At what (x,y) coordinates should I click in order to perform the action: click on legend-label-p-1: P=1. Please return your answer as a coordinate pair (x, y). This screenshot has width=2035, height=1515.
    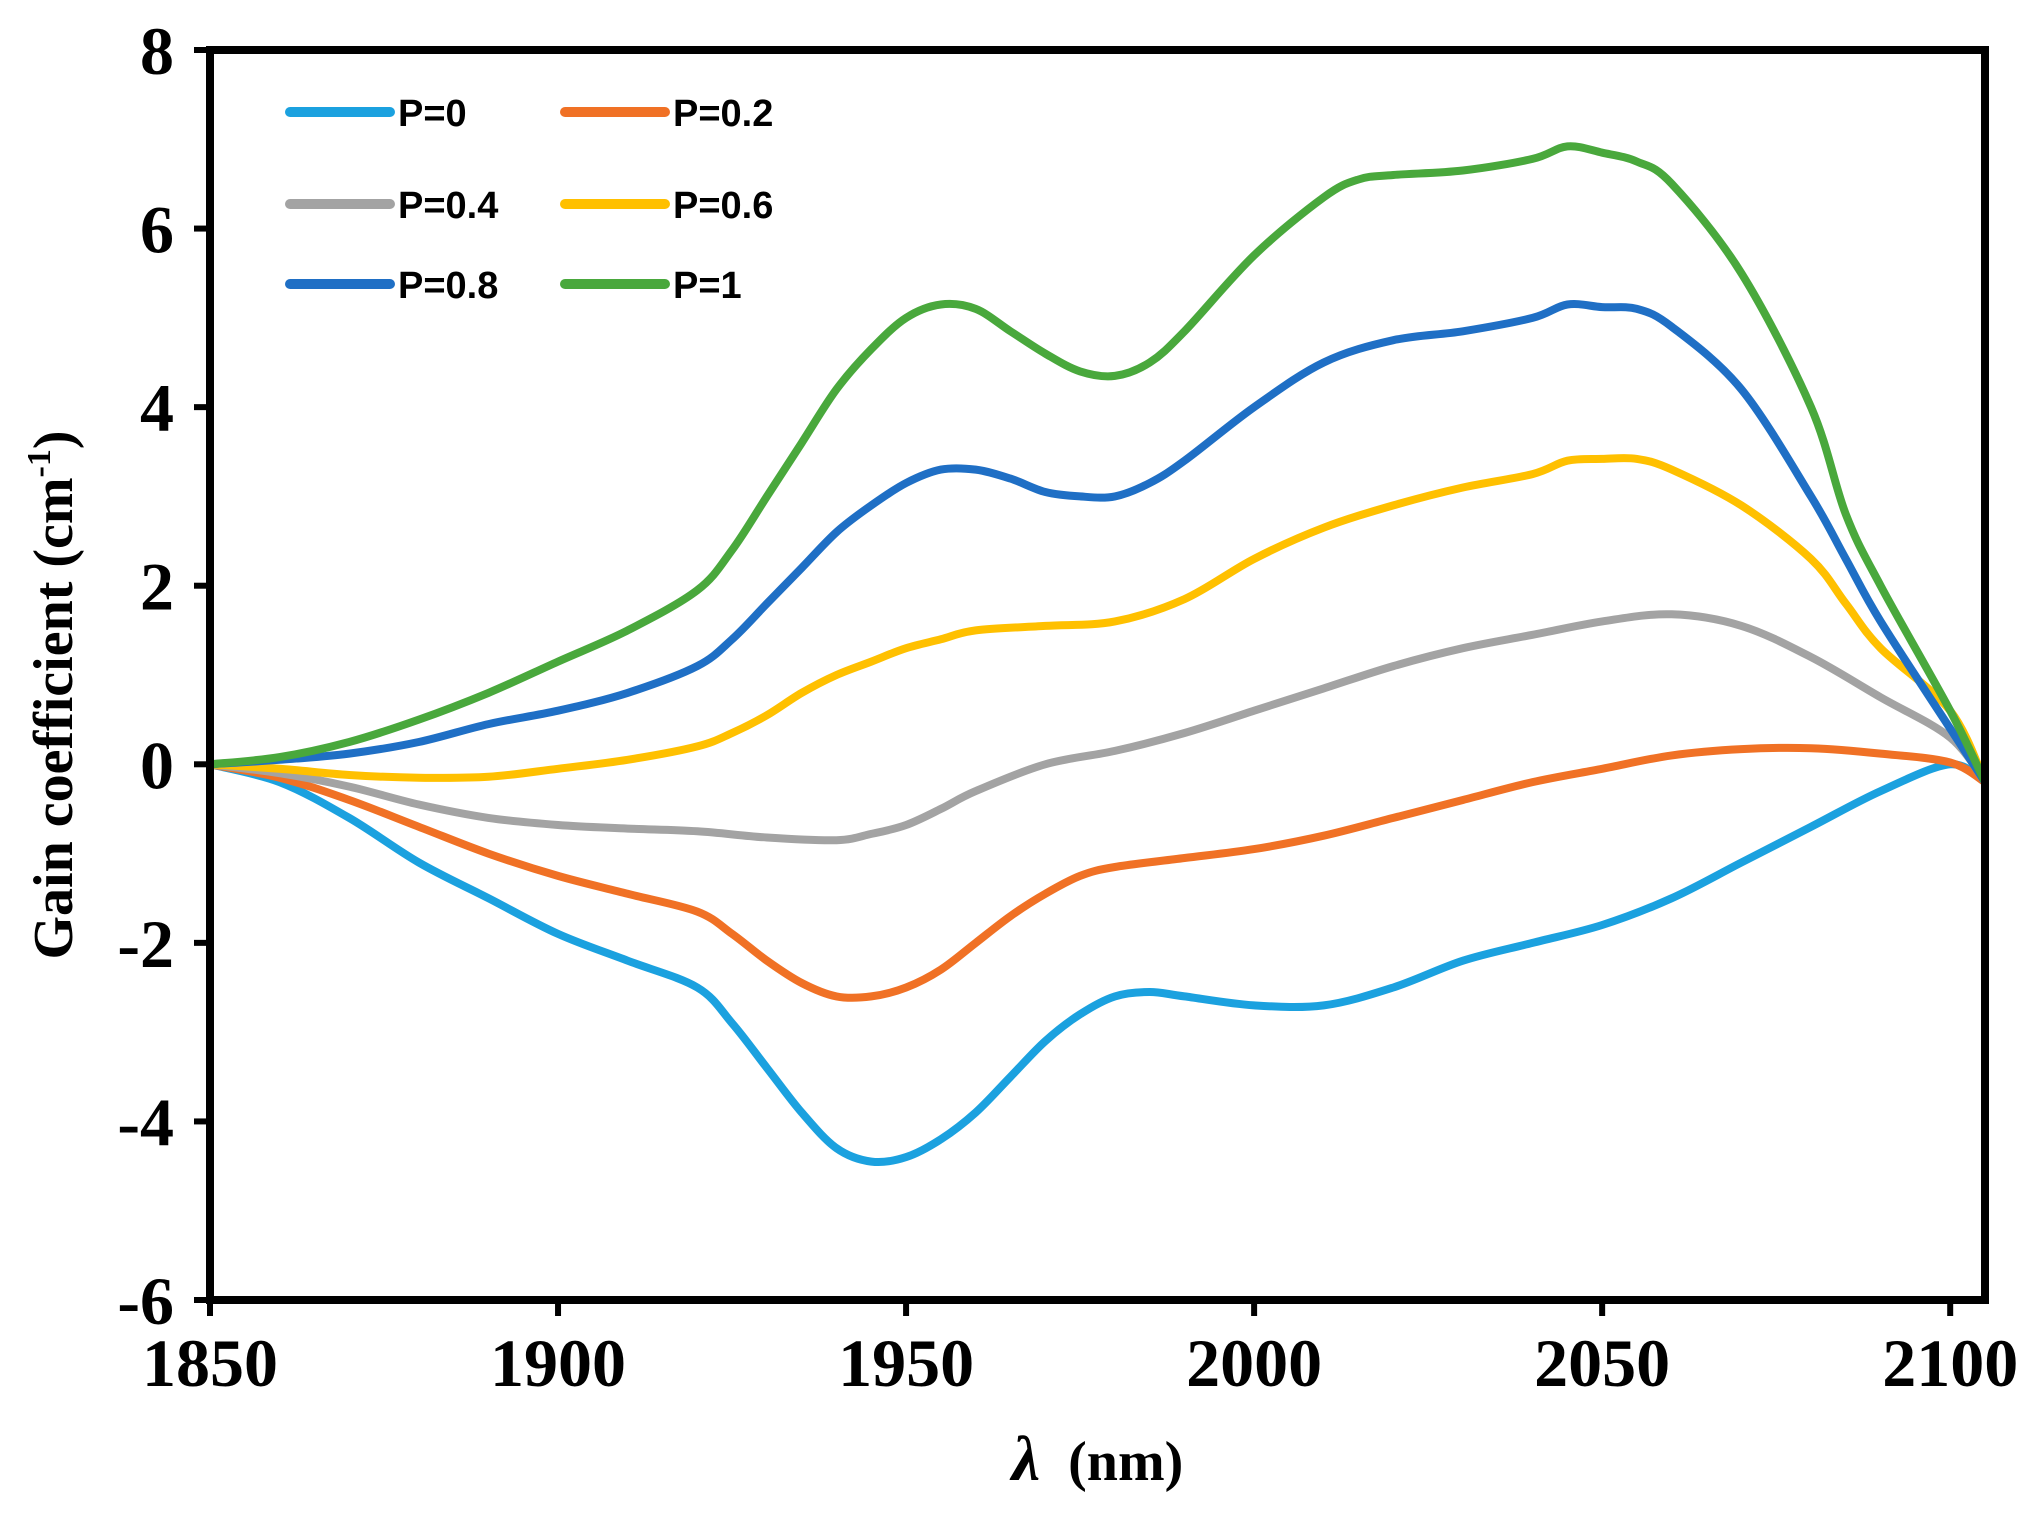
    Looking at the image, I should click on (707, 286).